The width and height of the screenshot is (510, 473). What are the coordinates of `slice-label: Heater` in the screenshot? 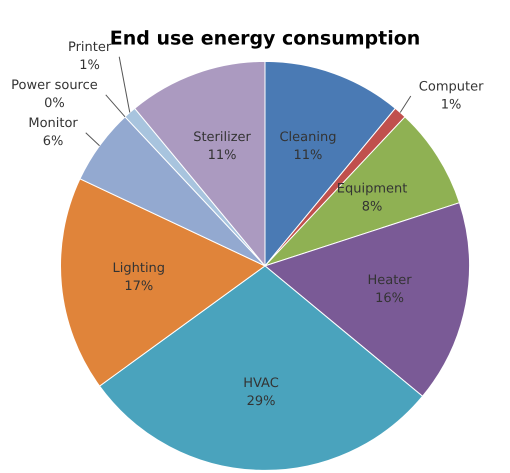 It's located at (389, 280).